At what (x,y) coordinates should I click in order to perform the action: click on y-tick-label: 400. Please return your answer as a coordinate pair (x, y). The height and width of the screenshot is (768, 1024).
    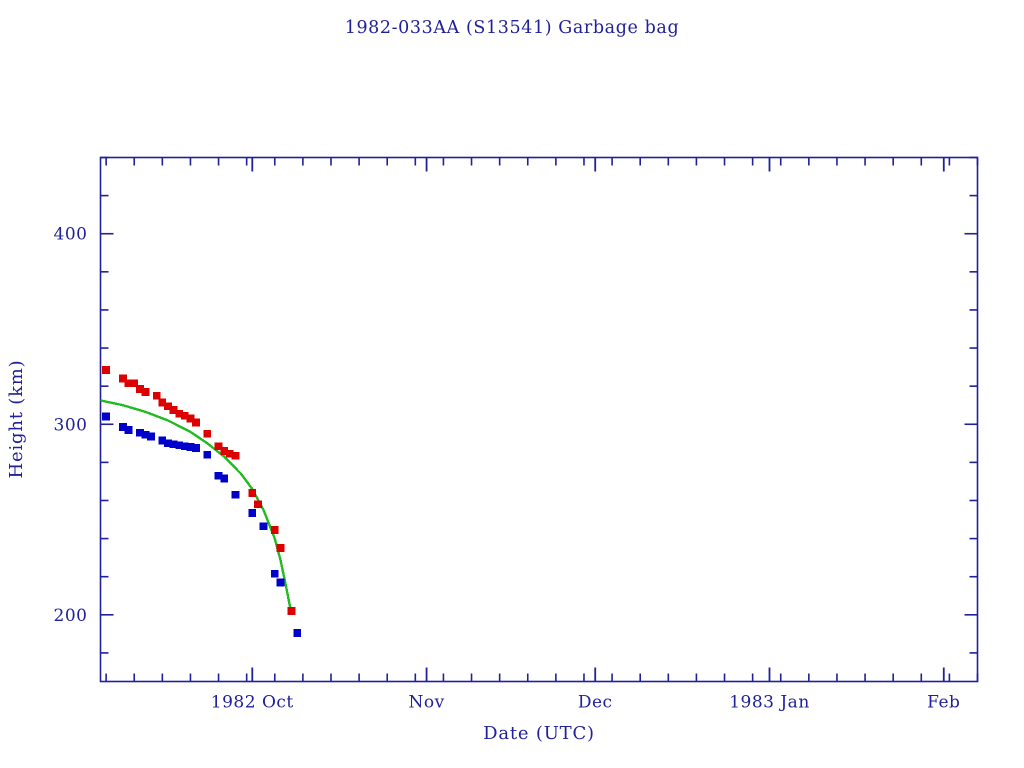
    Looking at the image, I should click on (71, 235).